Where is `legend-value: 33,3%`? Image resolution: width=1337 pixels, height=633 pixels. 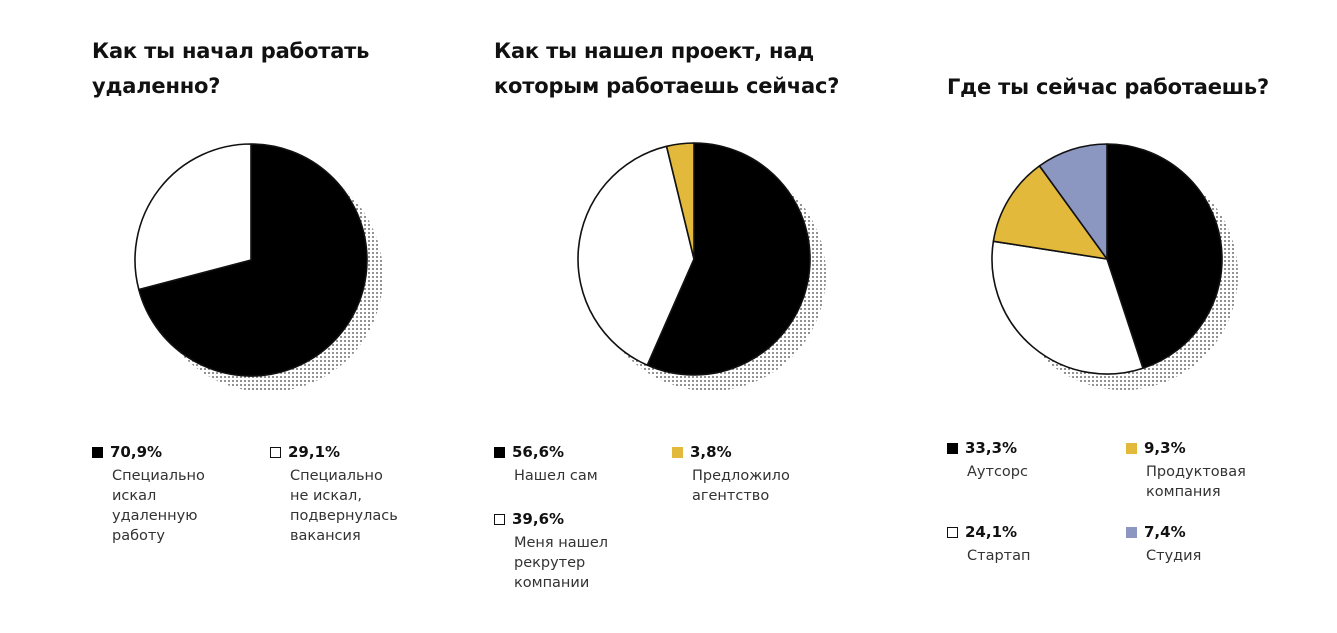 legend-value: 33,3% is located at coordinates (991, 448).